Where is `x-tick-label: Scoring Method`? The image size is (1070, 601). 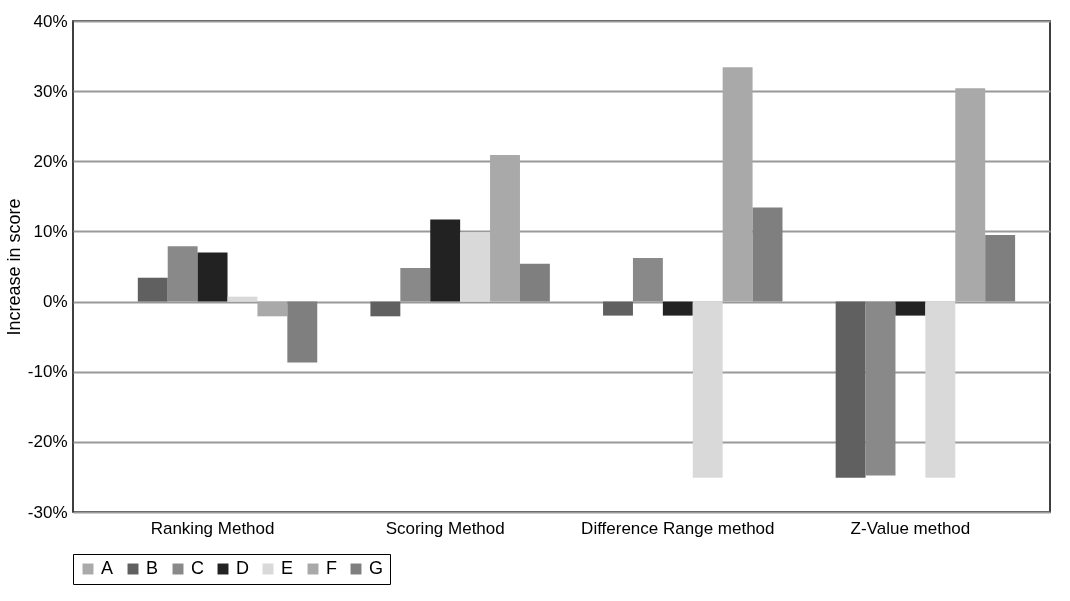
x-tick-label: Scoring Method is located at coordinates (445, 528).